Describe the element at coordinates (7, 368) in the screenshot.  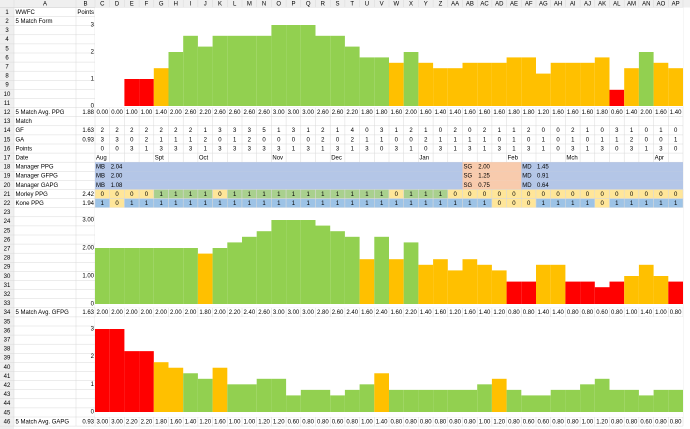
I see `row-header: 40` at that location.